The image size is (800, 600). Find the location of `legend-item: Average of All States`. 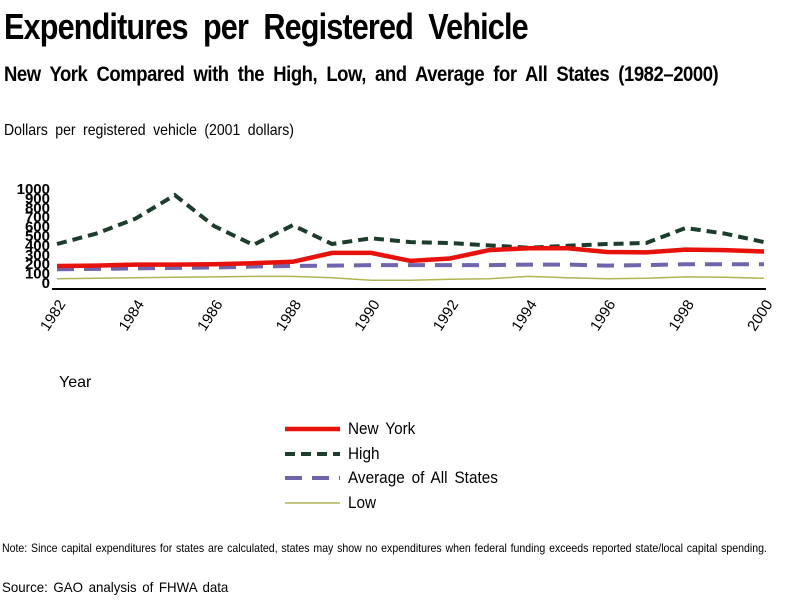

legend-item: Average of All States is located at coordinates (399, 478).